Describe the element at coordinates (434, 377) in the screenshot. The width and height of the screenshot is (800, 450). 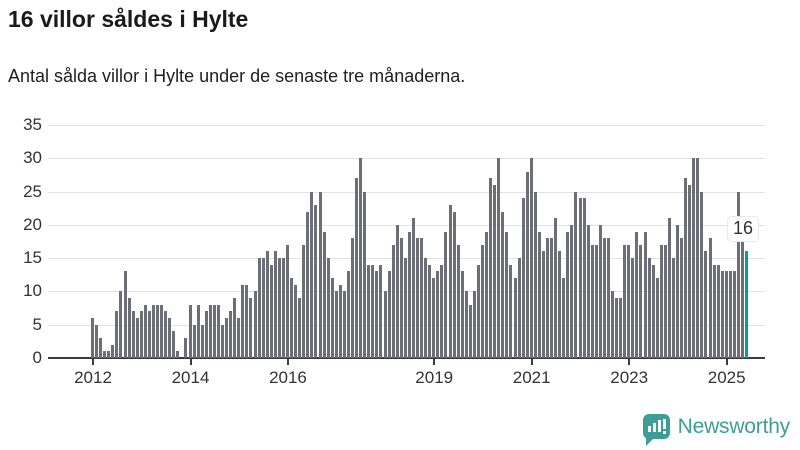
I see `x-axis-label: 2019` at that location.